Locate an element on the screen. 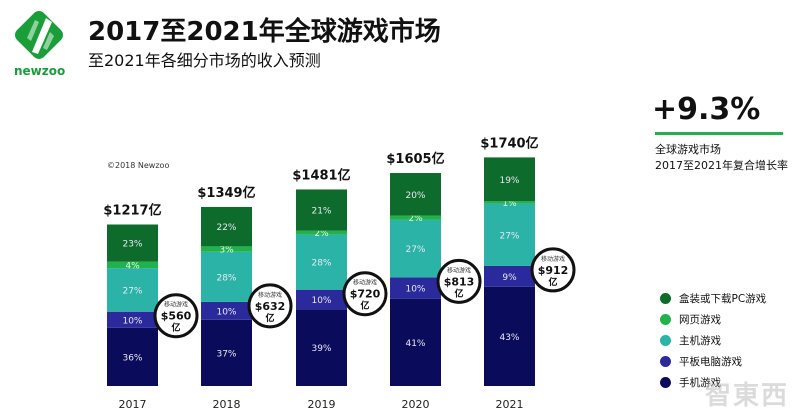  watermark: 智東西 is located at coordinates (747, 396).